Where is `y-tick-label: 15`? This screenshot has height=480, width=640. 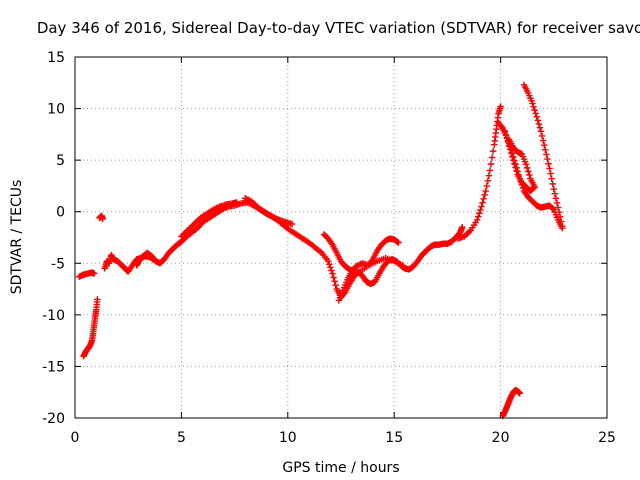 y-tick-label: 15 is located at coordinates (56, 58).